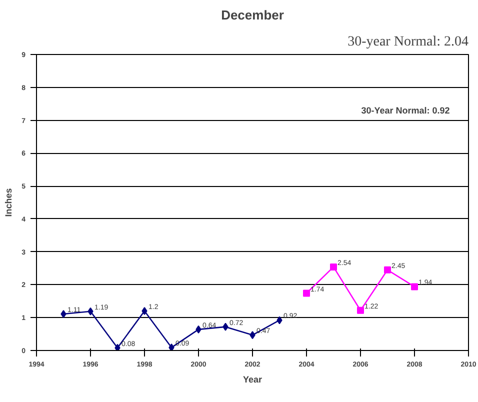  I want to click on y-axis-title: Inches, so click(9, 202).